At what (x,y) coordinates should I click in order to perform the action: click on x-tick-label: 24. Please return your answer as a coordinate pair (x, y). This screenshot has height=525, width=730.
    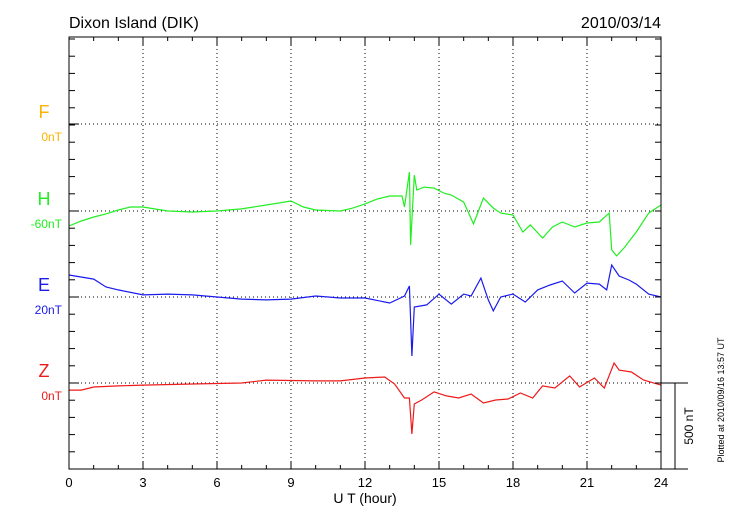
    Looking at the image, I should click on (661, 482).